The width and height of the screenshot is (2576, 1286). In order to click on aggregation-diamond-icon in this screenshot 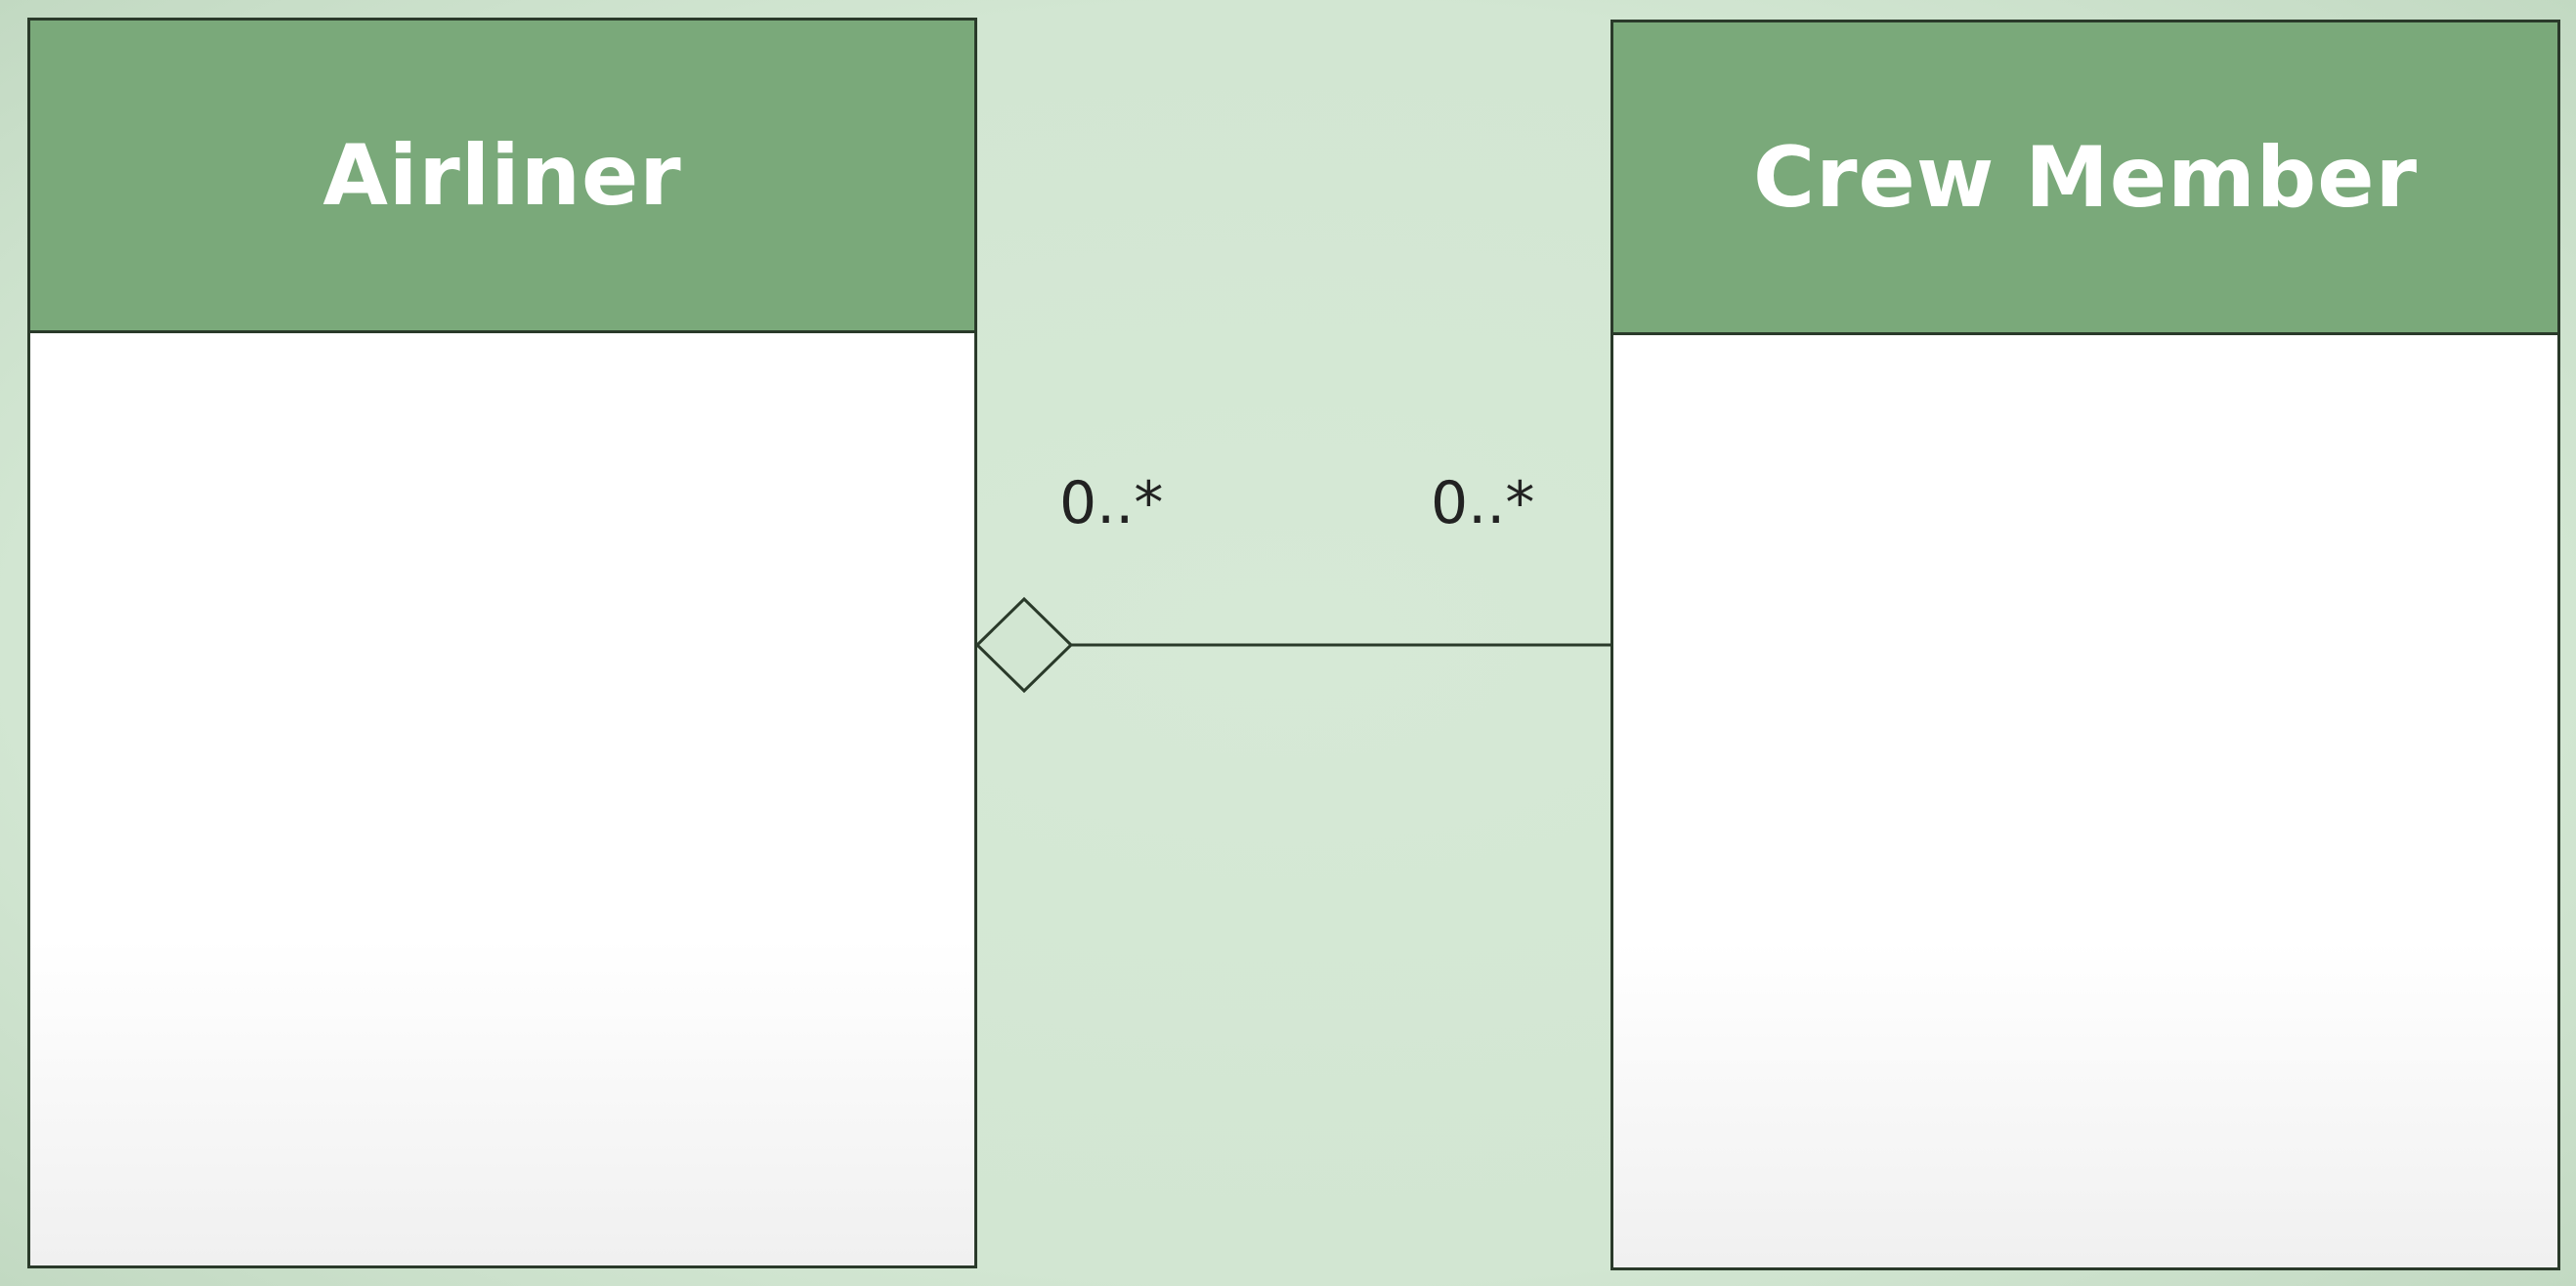, I will do `click(1024, 645)`.